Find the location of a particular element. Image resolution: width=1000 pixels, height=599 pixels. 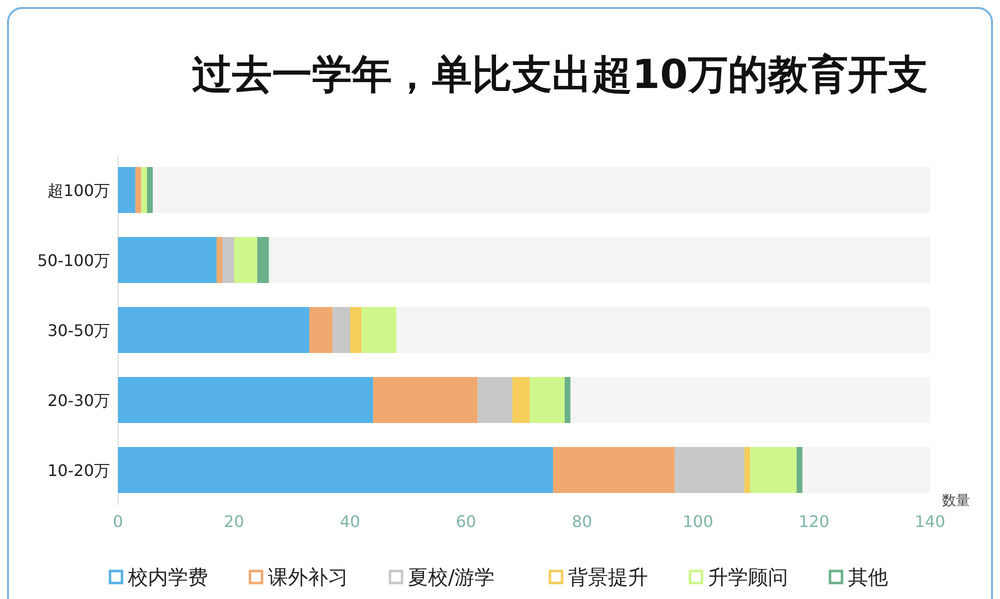

y-tick-label: 20-30万 is located at coordinates (79, 400).